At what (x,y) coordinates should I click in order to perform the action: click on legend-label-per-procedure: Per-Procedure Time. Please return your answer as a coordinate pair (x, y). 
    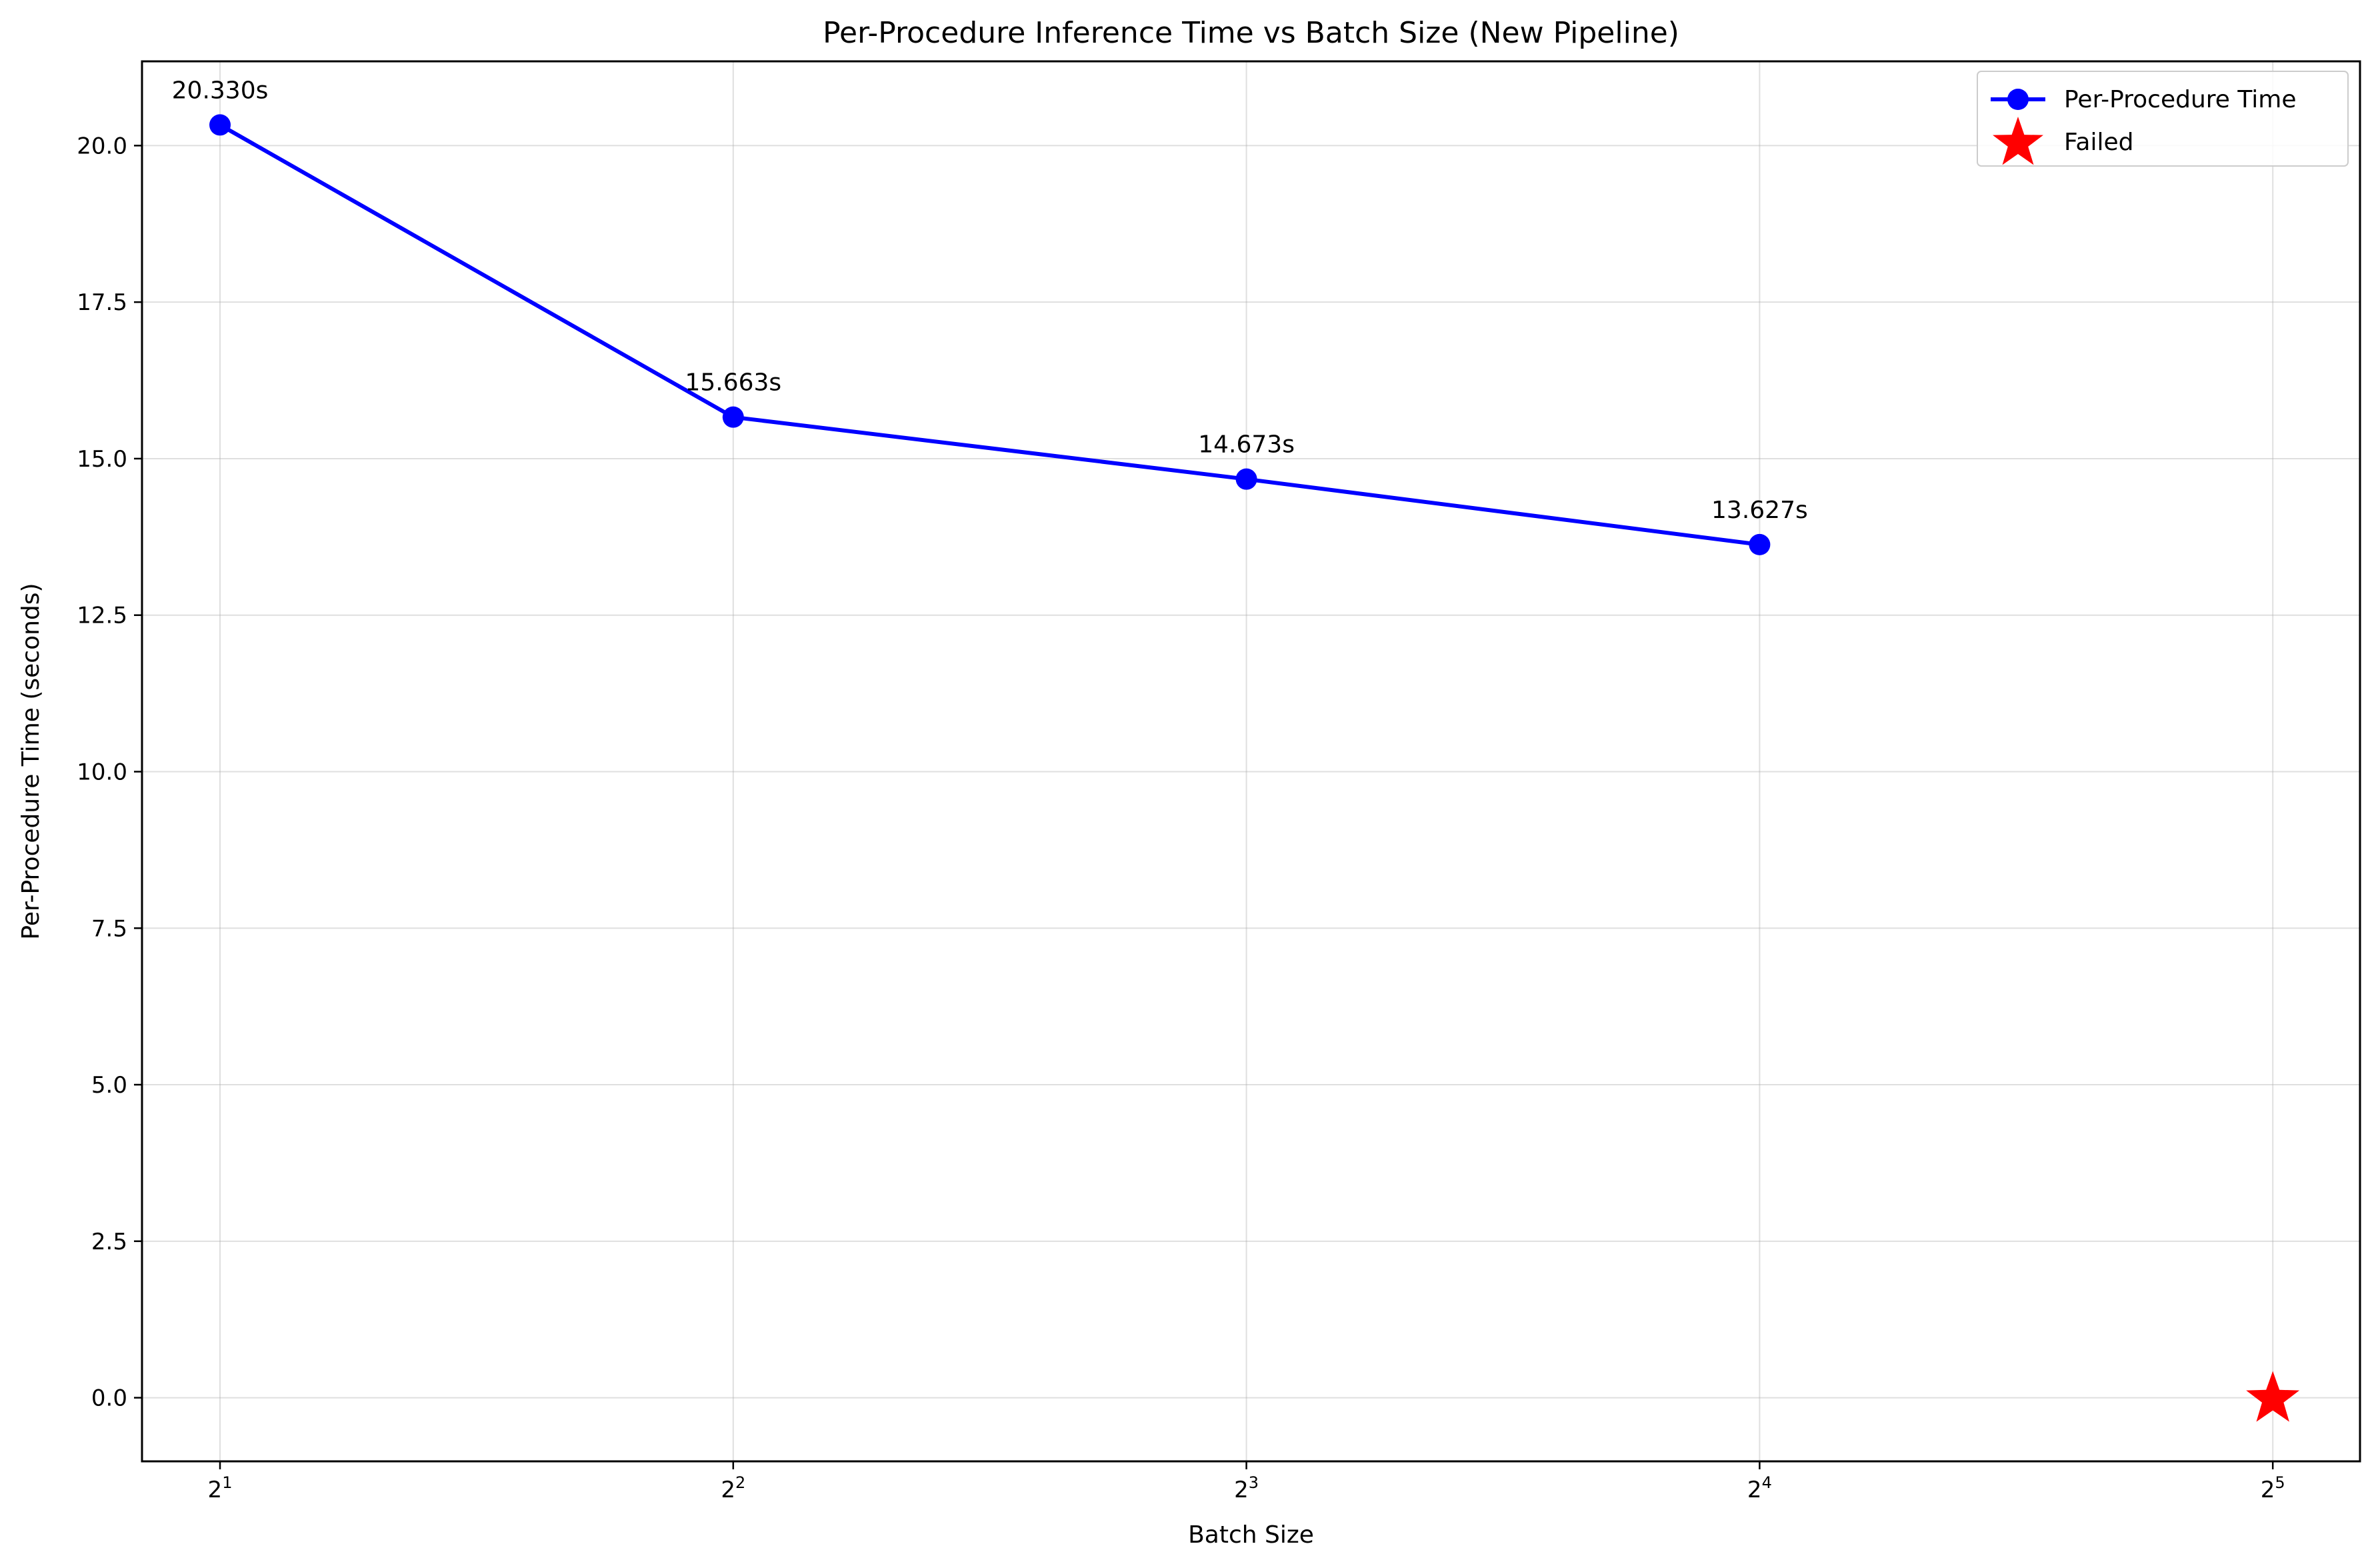
    Looking at the image, I should click on (2180, 99).